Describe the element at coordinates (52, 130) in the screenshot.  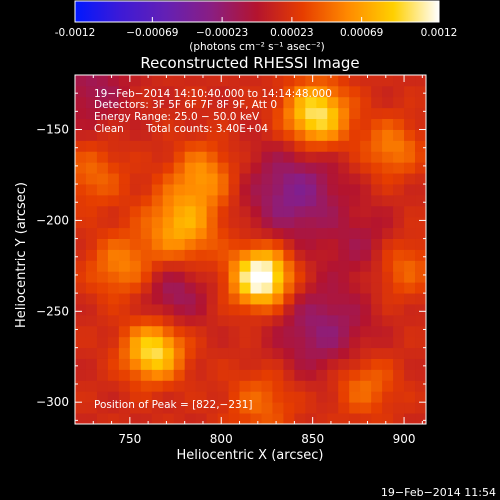
I see `y-tick-label: −150` at that location.